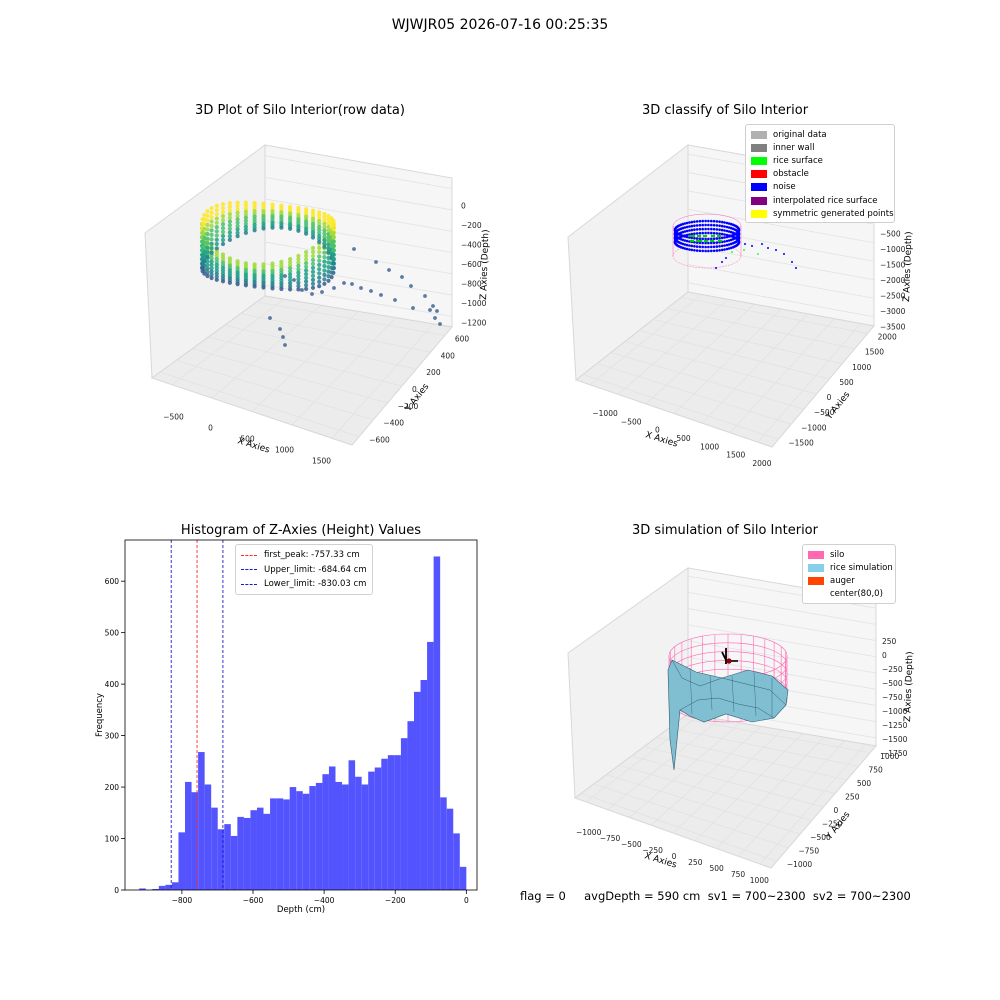 Image resolution: width=1000 pixels, height=1000 pixels. I want to click on silo-cylinder-outline, so click(707, 241).